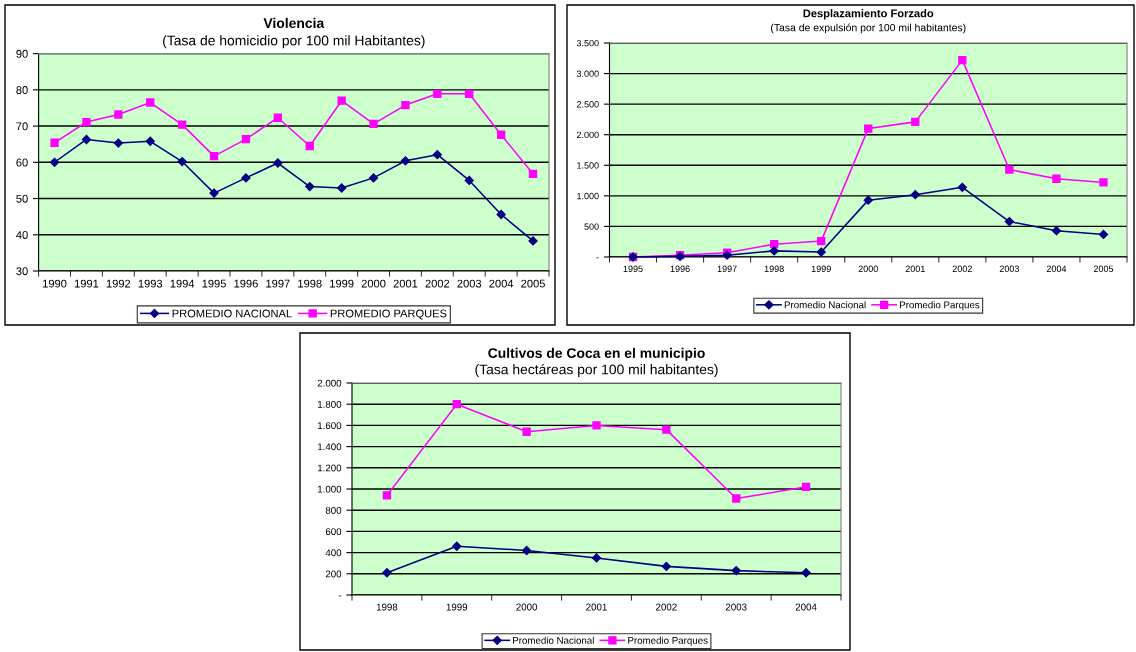  What do you see at coordinates (330, 426) in the screenshot?
I see `y-tick-label: 1.600` at bounding box center [330, 426].